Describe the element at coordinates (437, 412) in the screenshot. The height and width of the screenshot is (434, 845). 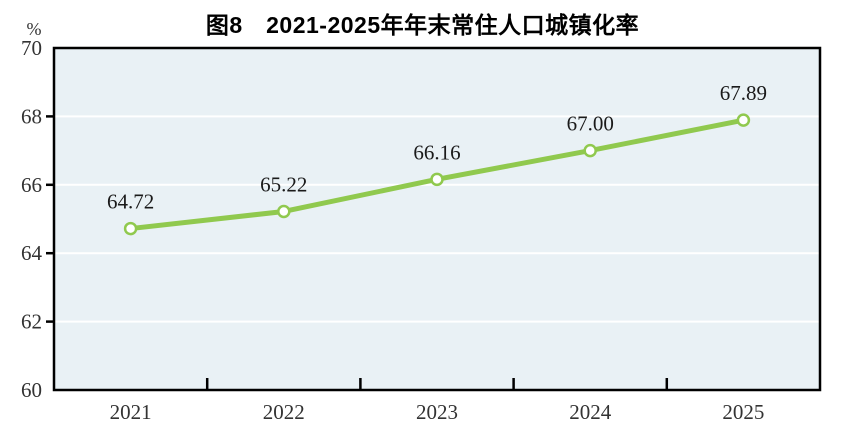
I see `x-tick-label: 2023` at that location.